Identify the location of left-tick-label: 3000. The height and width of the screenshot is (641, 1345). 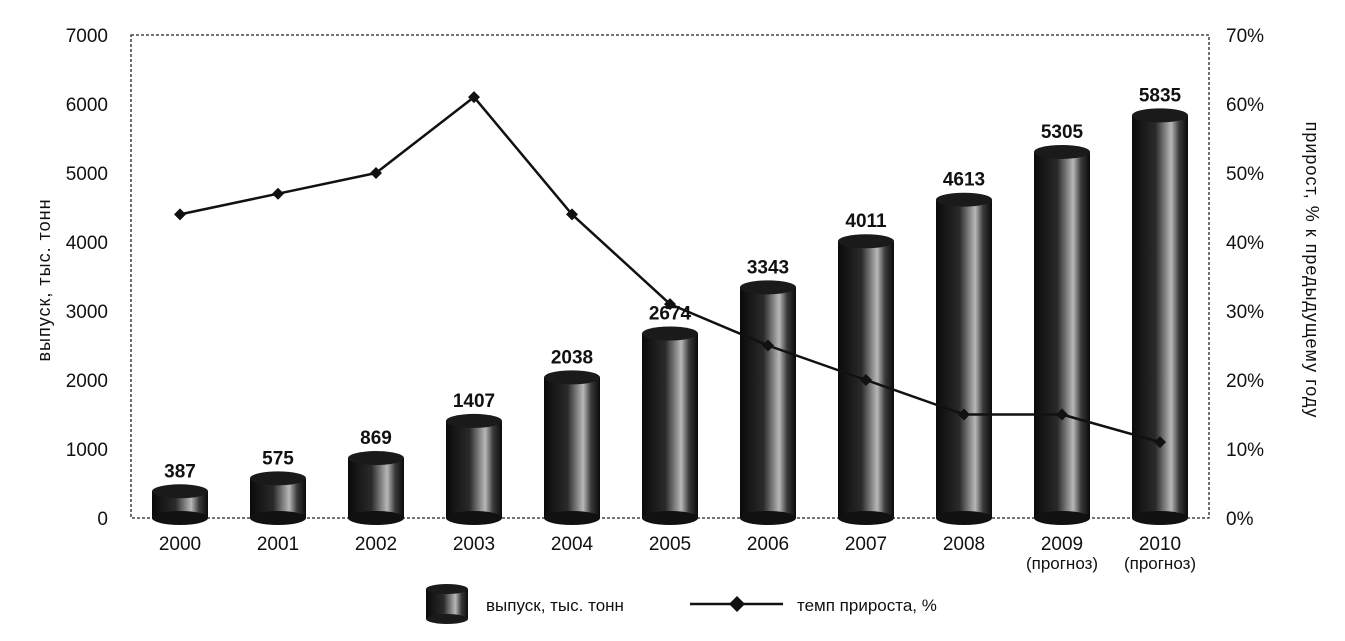
(87, 312).